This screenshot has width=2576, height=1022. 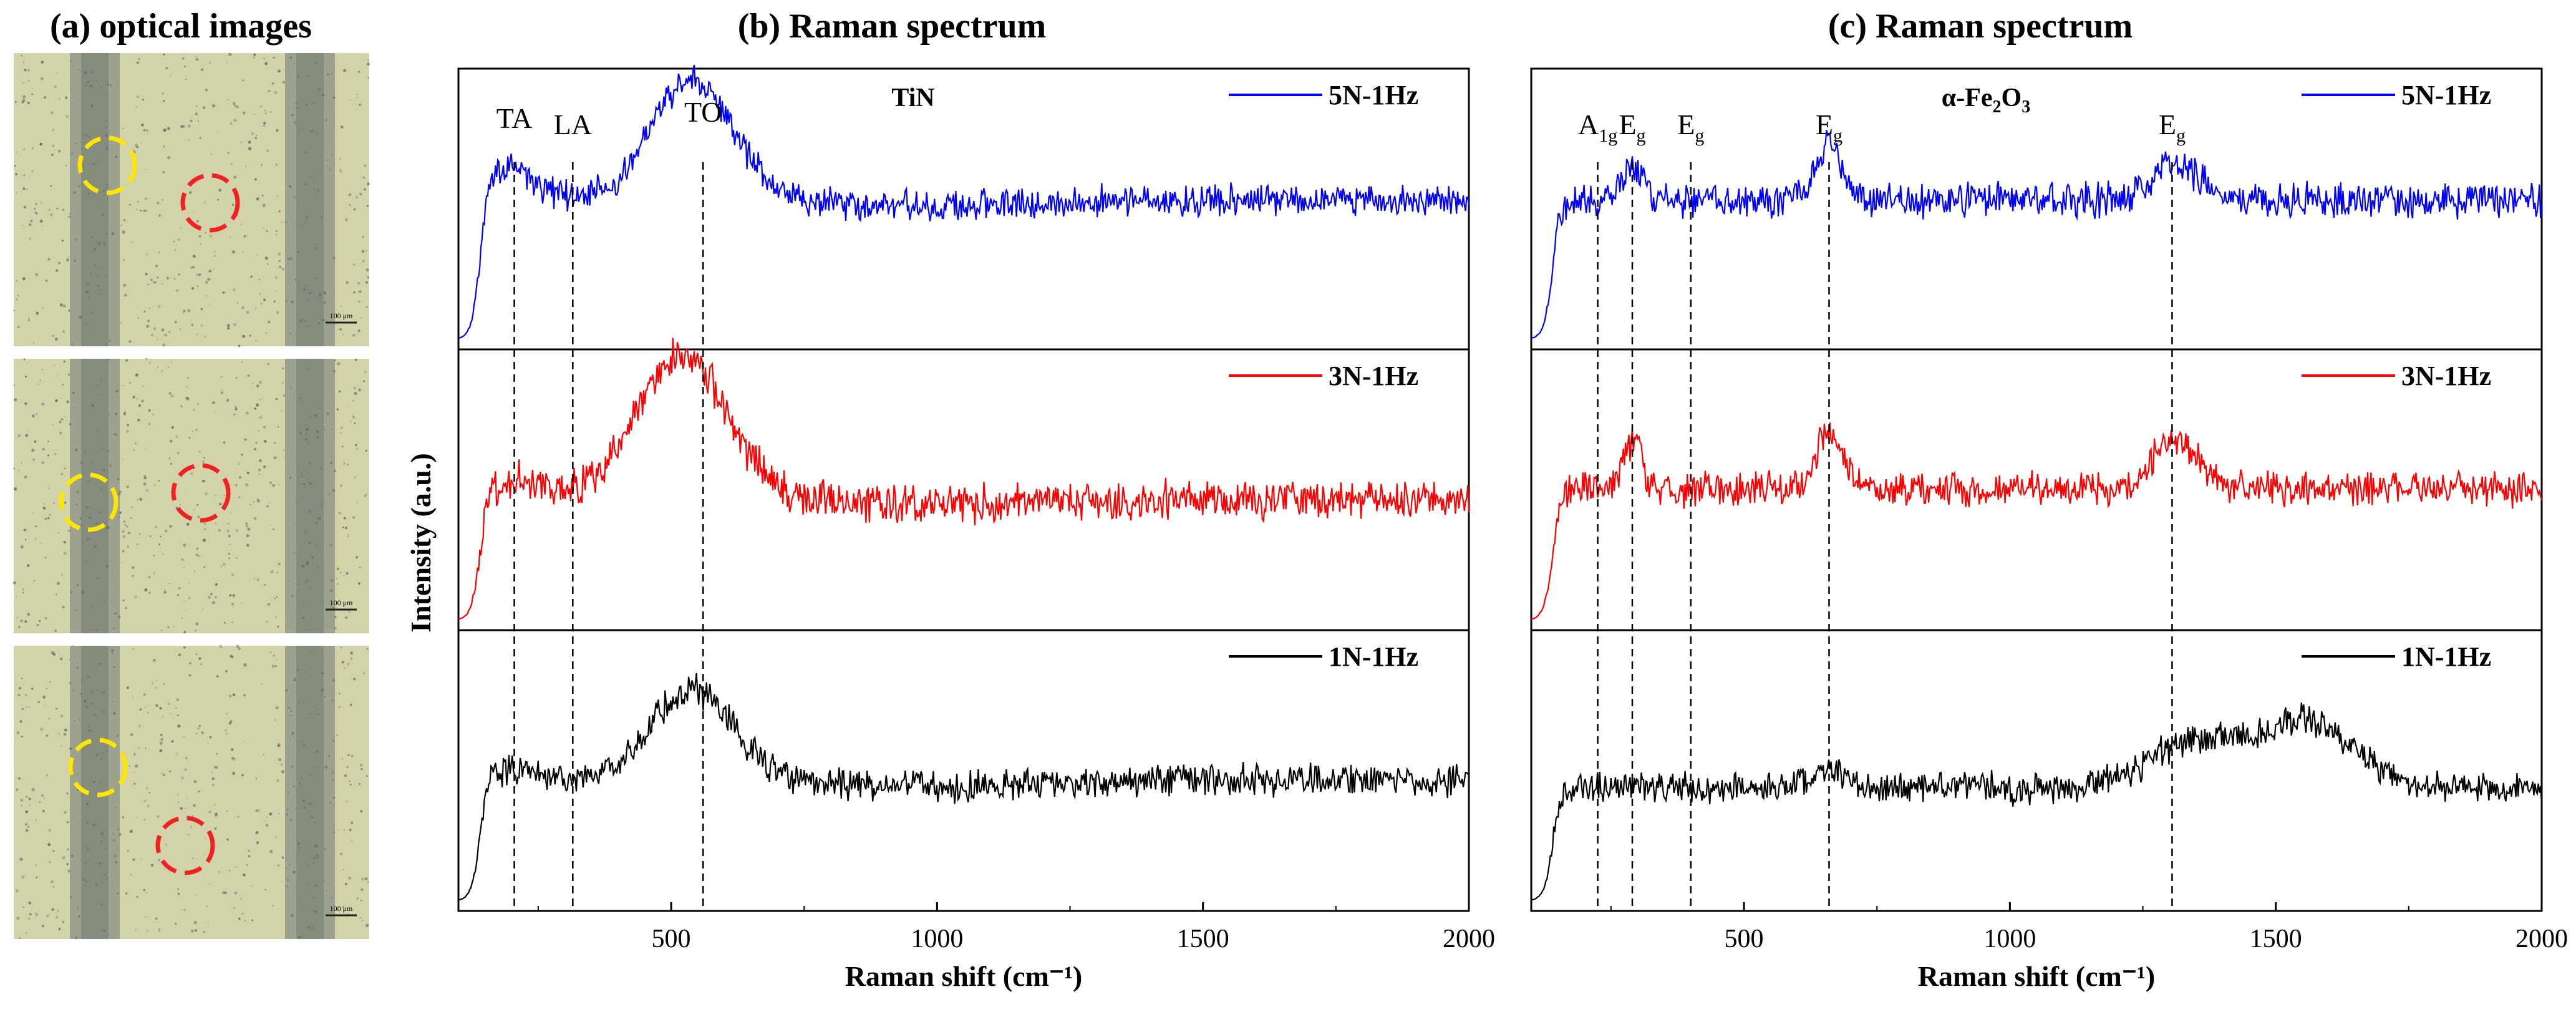 I want to click on wear-track-core, so click(x=310, y=199).